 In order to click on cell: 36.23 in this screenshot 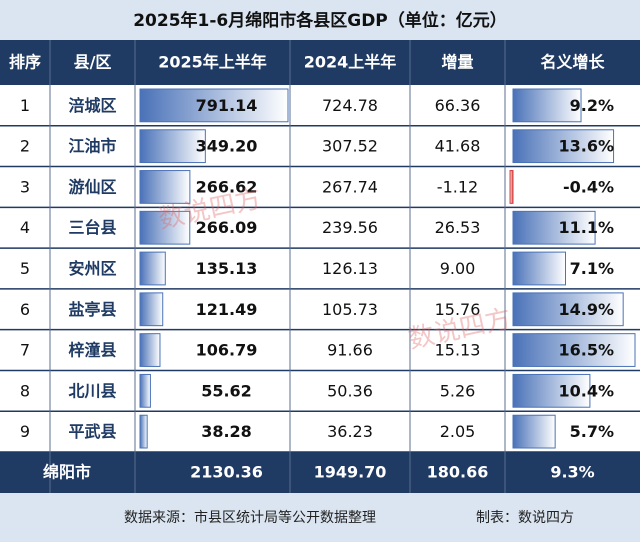, I will do `click(350, 431)`.